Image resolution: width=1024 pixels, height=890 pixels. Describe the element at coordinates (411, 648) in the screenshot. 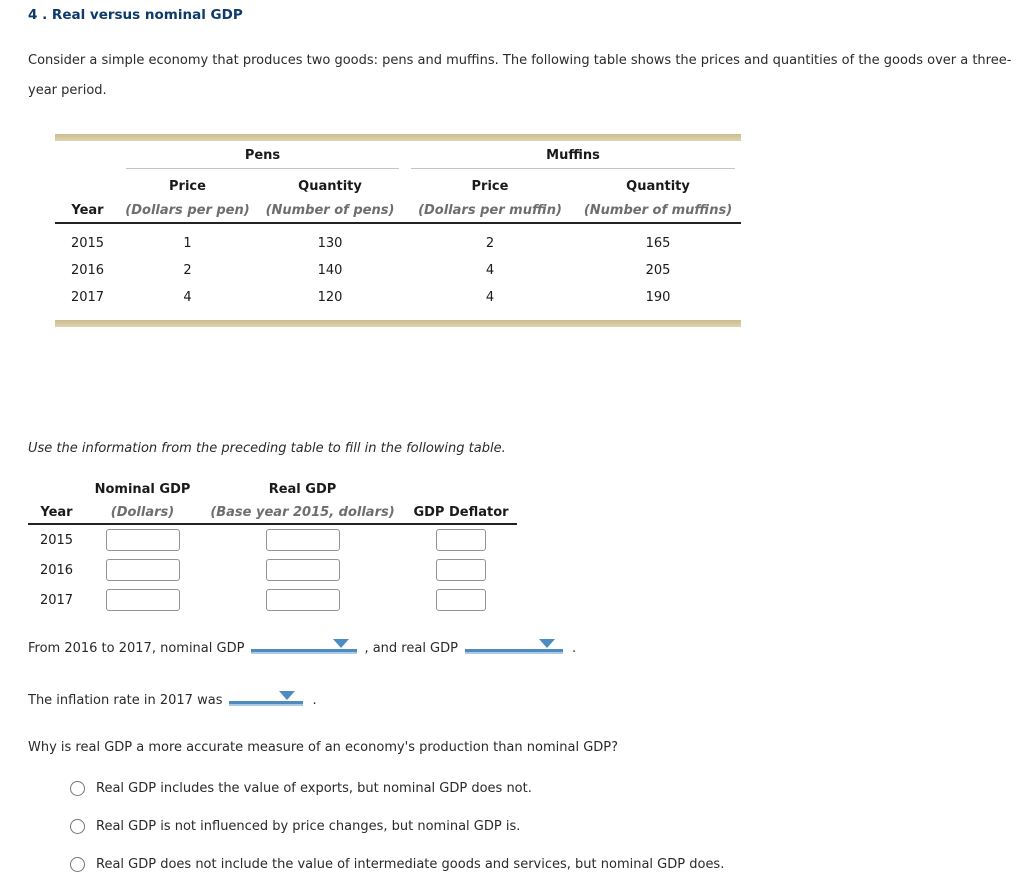

I see `sentence-mid: , and real GDP` at that location.